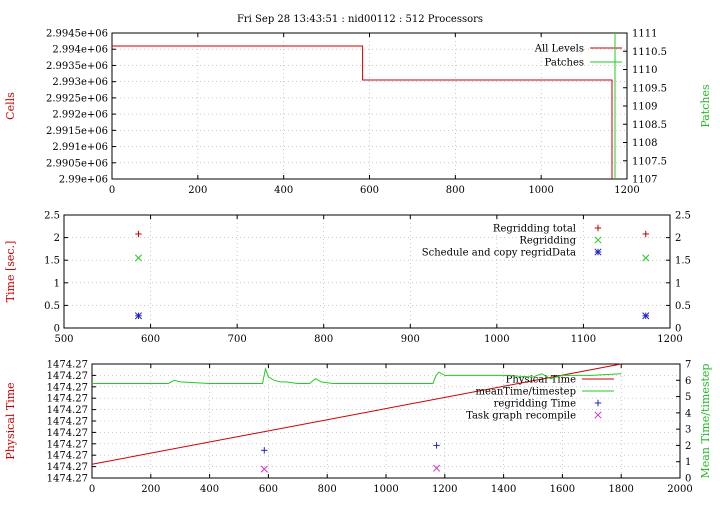  What do you see at coordinates (503, 489) in the screenshot?
I see `x-tick-label: 1400` at bounding box center [503, 489].